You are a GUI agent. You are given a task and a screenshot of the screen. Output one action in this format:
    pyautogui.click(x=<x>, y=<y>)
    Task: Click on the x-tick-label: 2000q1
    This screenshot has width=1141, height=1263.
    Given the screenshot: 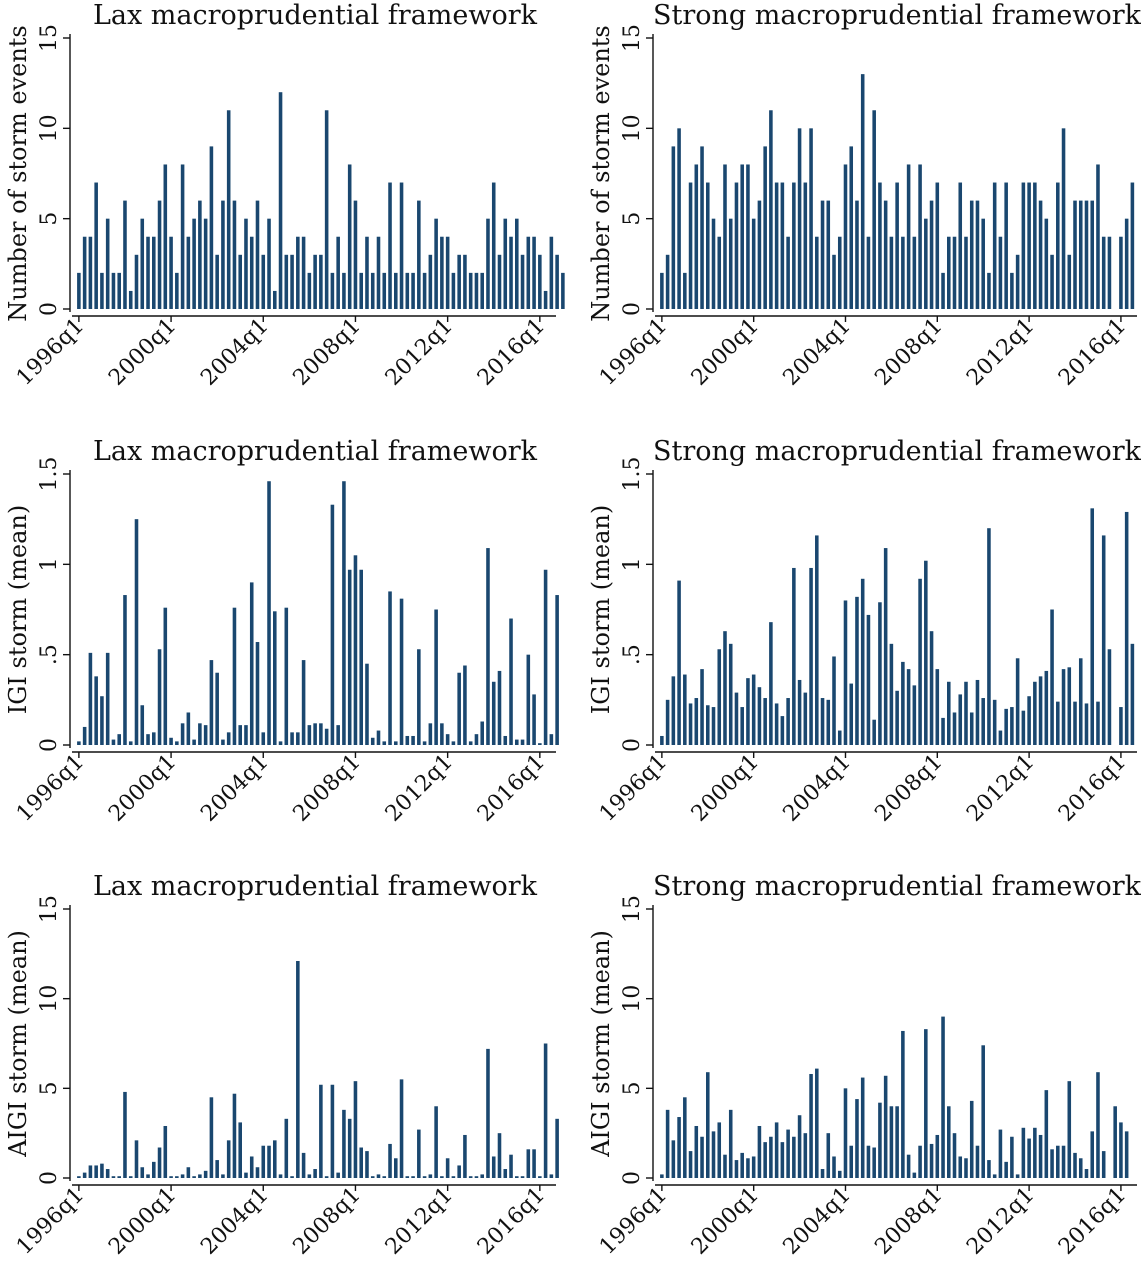 What is the action you would take?
    pyautogui.click(x=142, y=788)
    